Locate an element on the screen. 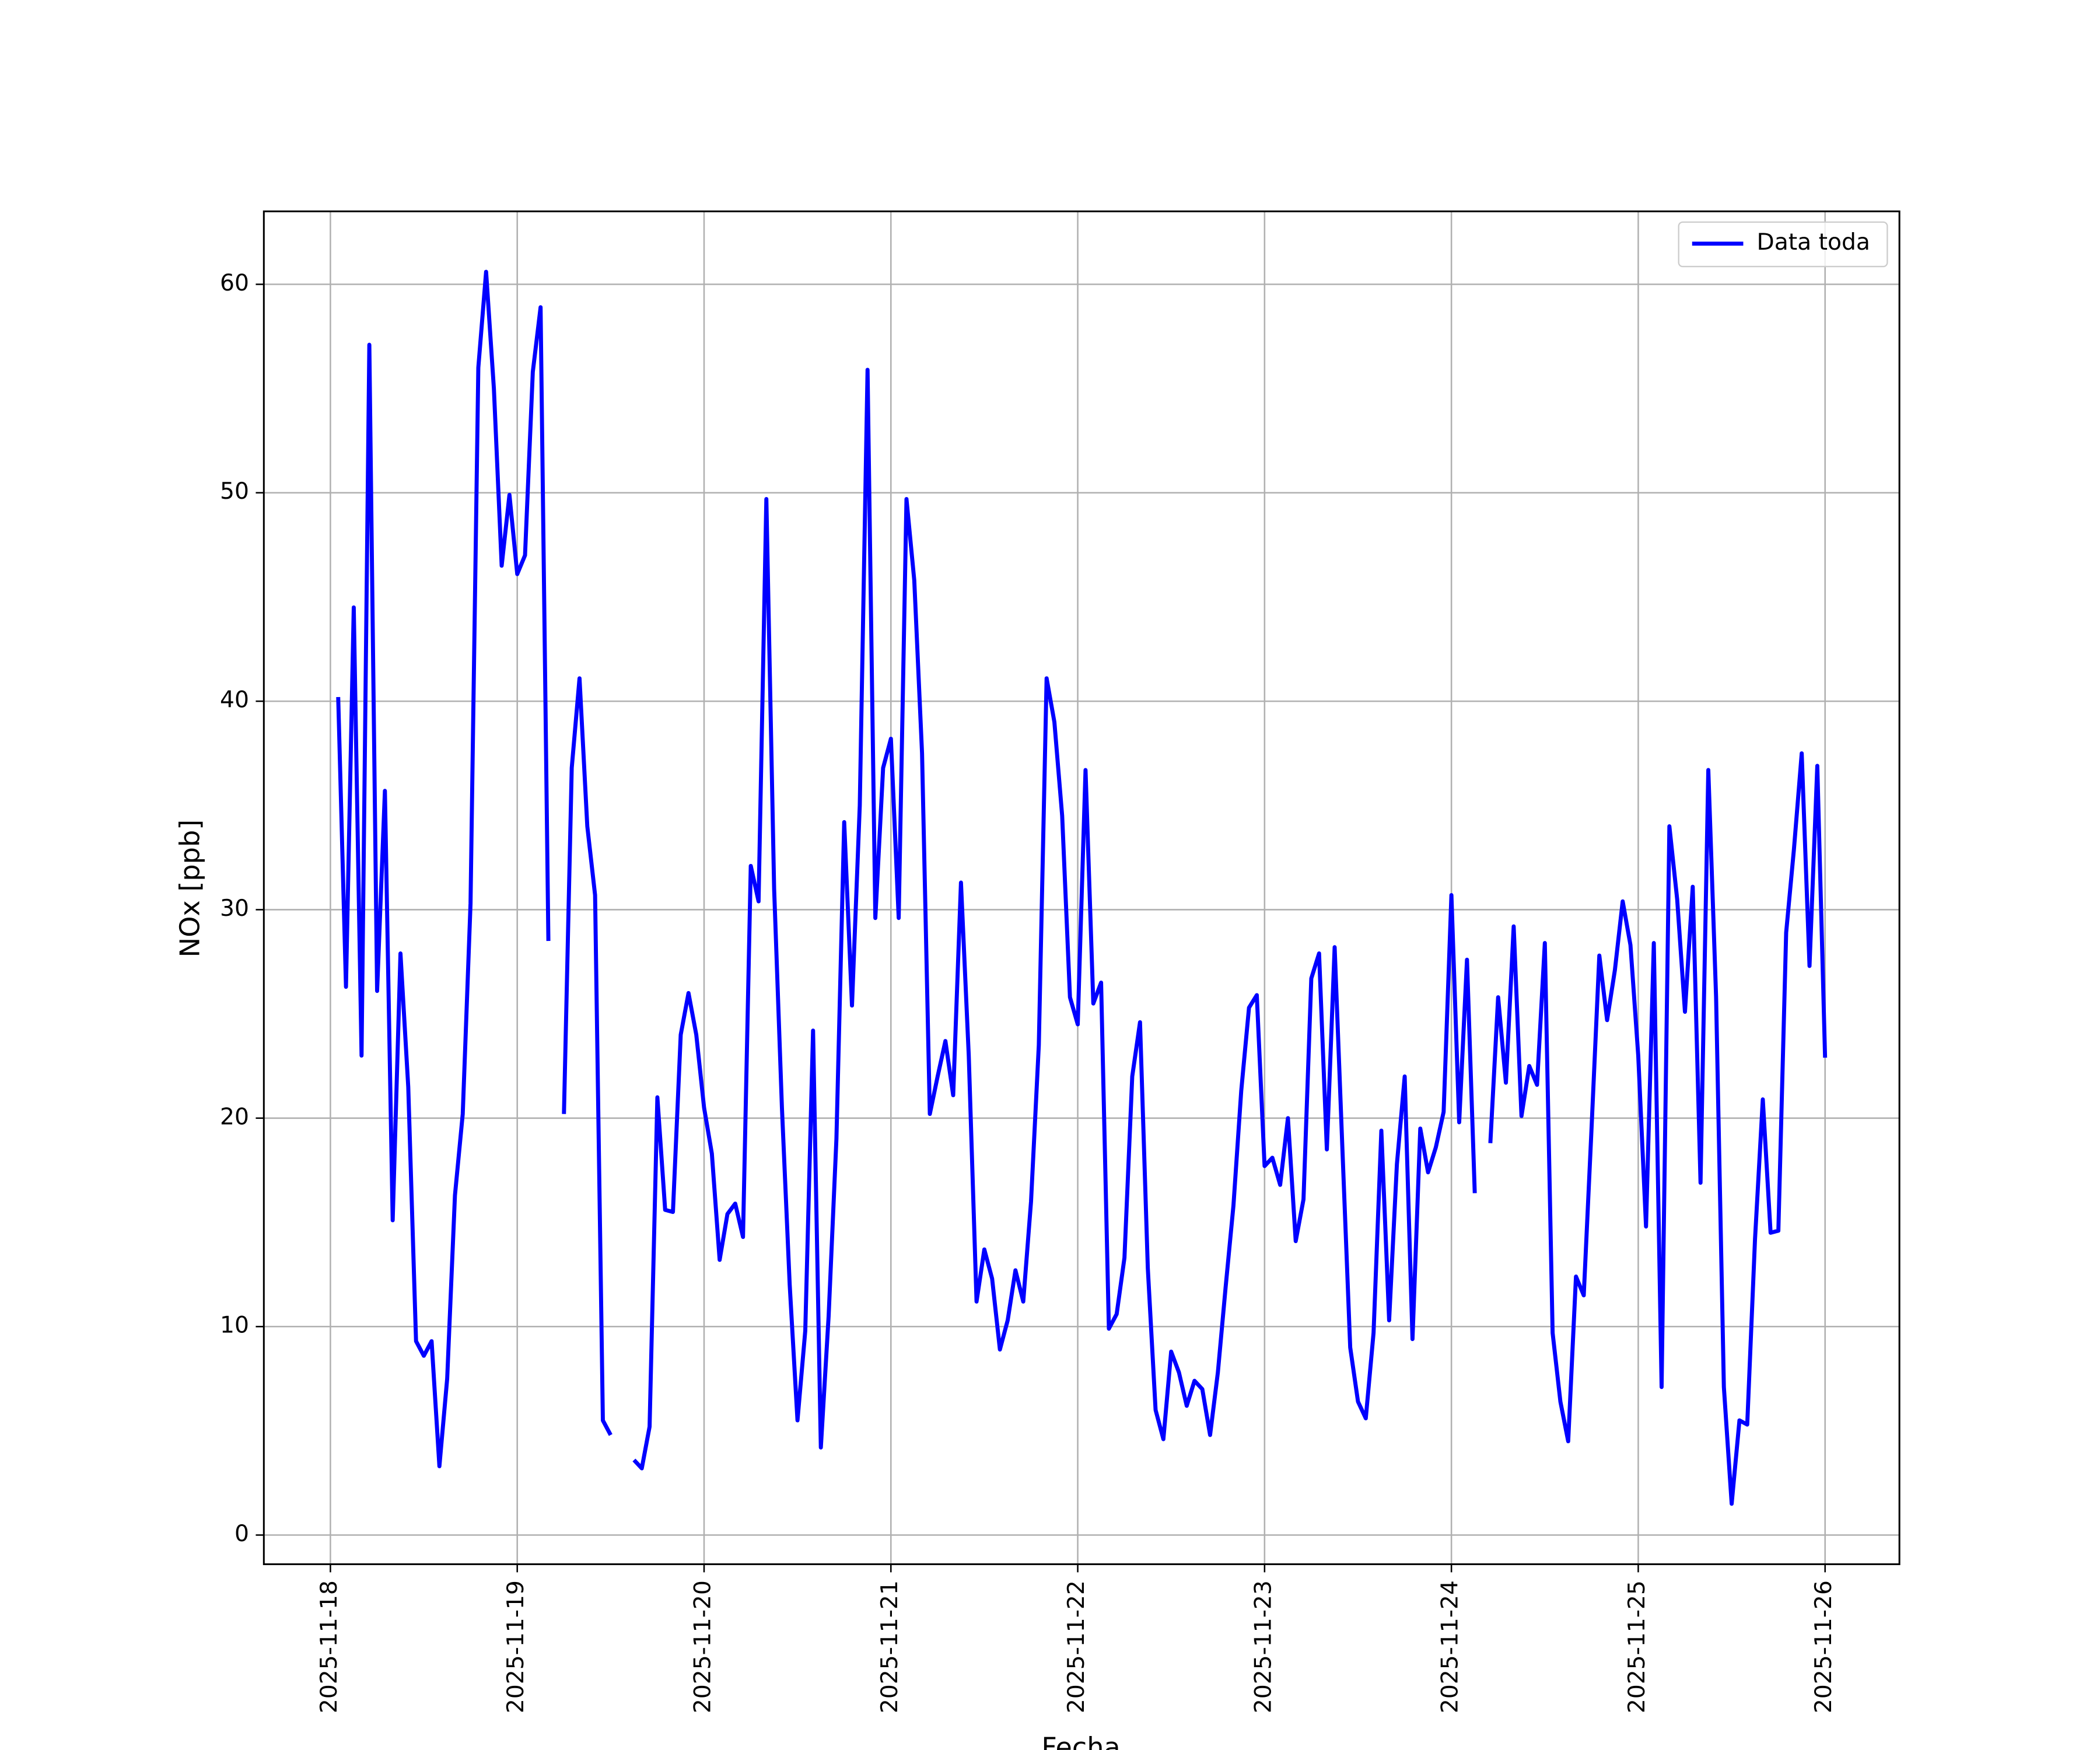 The width and height of the screenshot is (2100, 1750). x-tick-label: 2025-11-22 is located at coordinates (1076, 1646).